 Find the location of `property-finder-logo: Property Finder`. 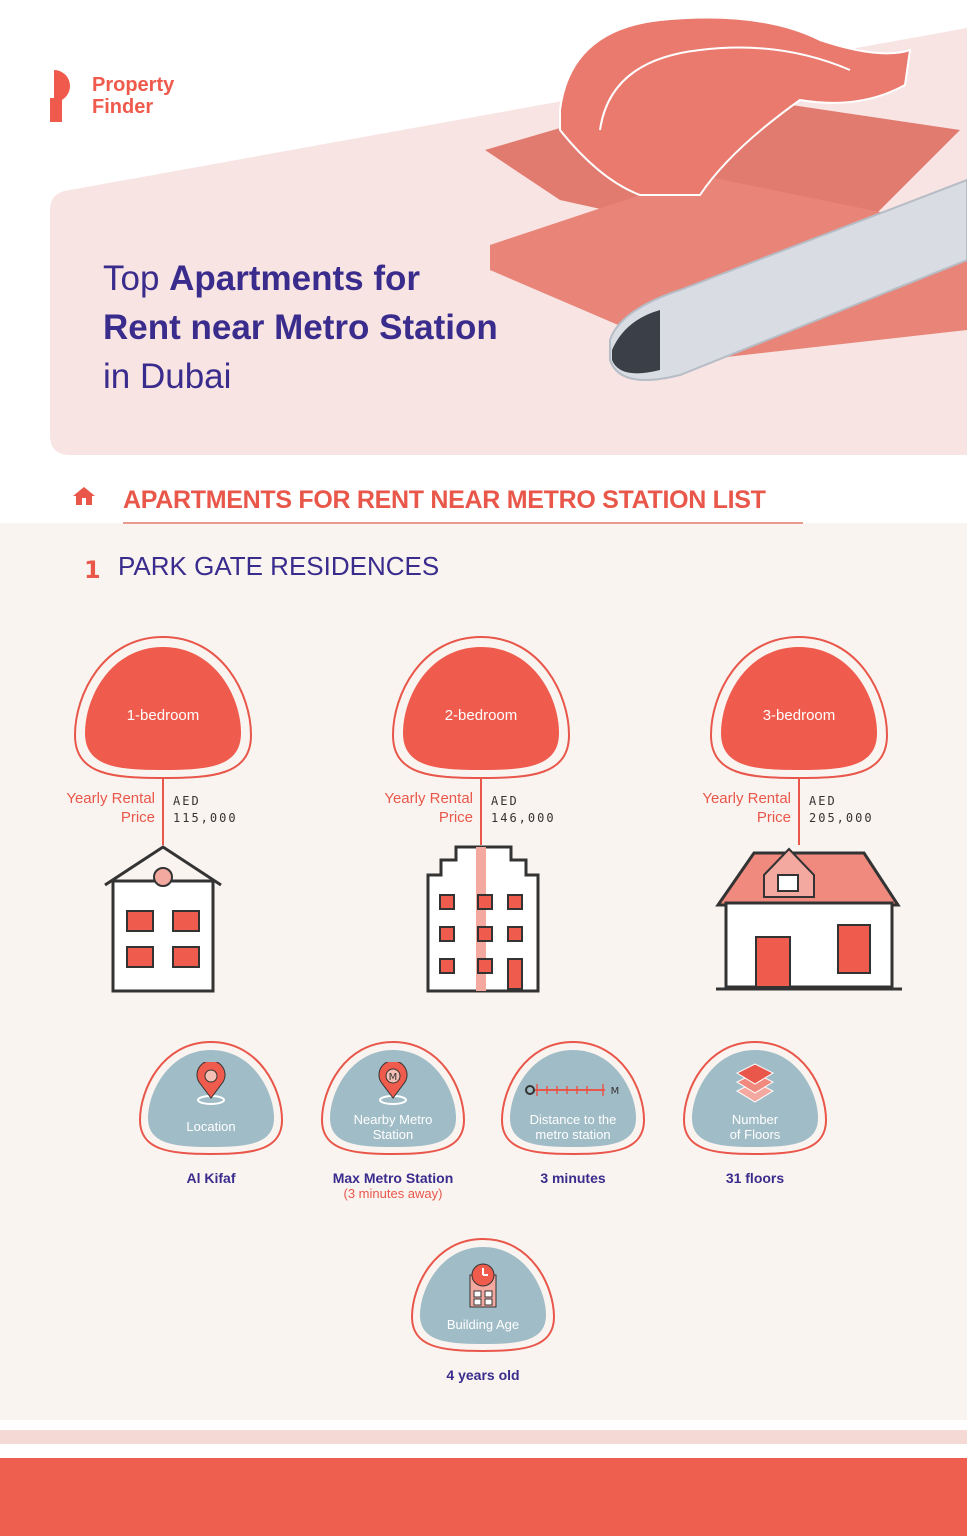

property-finder-logo: Property Finder is located at coordinates (112, 96).